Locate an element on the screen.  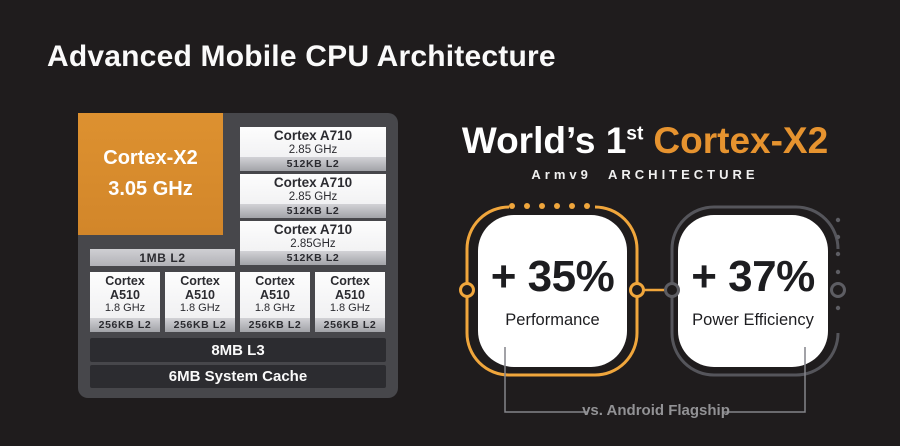
footnote: vs. Android Flagship is located at coordinates (656, 410).